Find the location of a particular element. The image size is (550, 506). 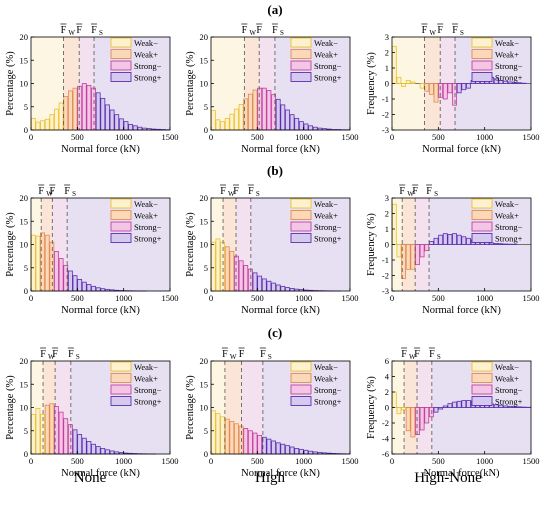

y-tick-label: 4 is located at coordinates (387, 377).